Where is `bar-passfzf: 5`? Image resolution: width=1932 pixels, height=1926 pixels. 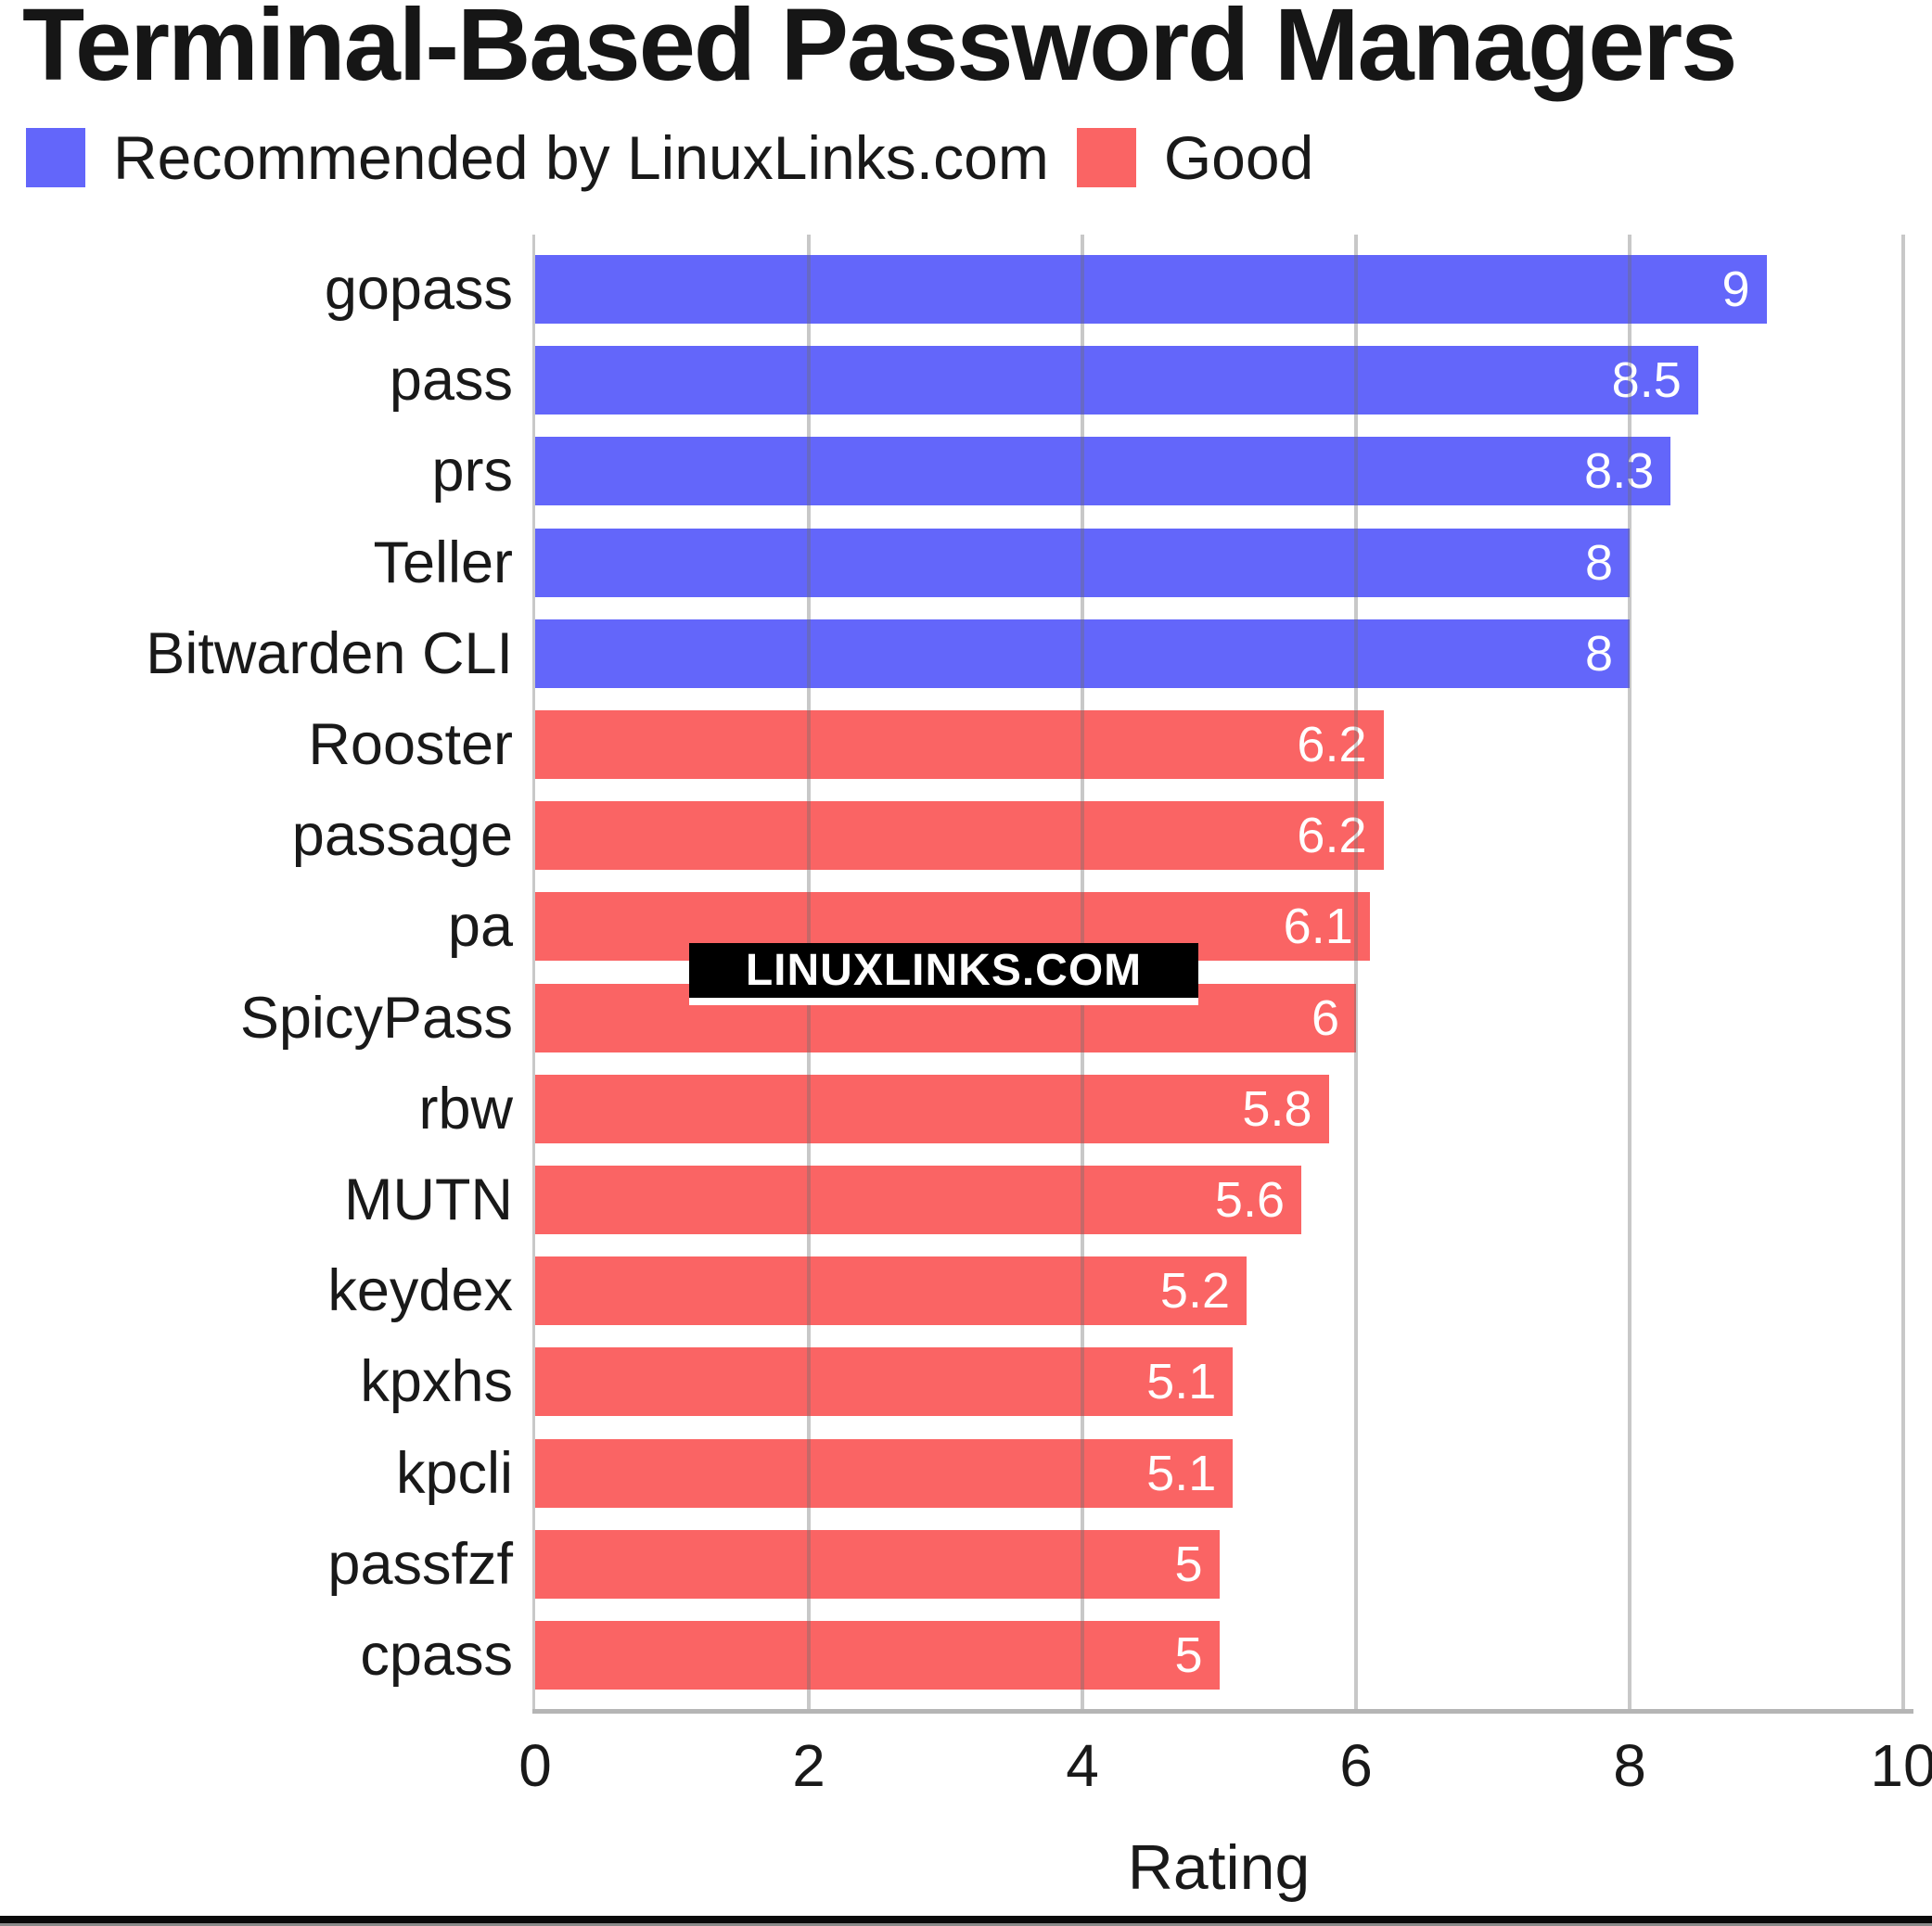 bar-passfzf: 5 is located at coordinates (877, 1564).